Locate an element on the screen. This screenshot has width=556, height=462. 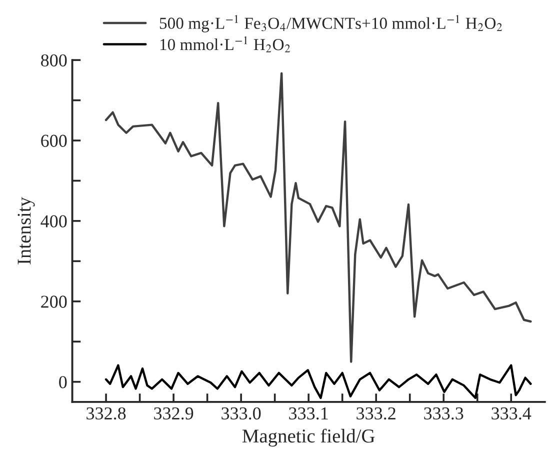
y-tick-label: 800 is located at coordinates (54, 60).